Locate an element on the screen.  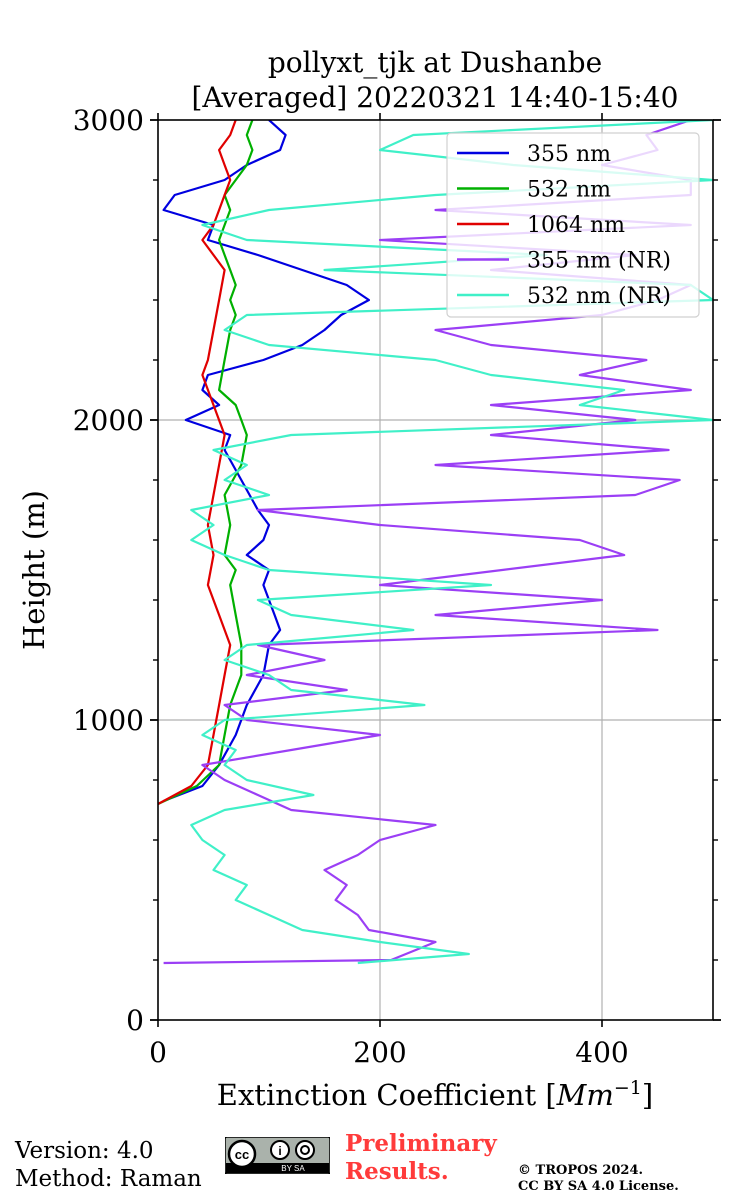
x-axis-unit: Mm is located at coordinates (585, 1095).